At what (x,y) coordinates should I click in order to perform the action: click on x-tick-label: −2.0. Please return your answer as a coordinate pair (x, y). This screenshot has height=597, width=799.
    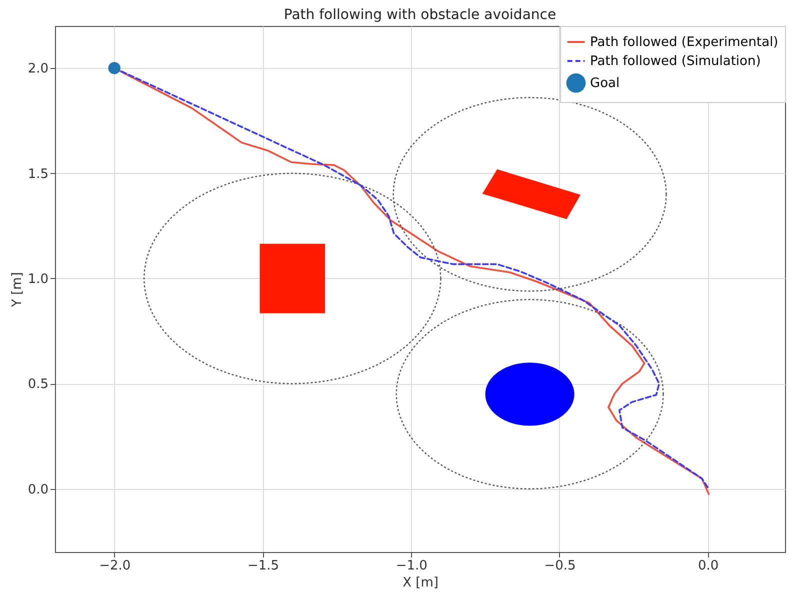
    Looking at the image, I should click on (115, 566).